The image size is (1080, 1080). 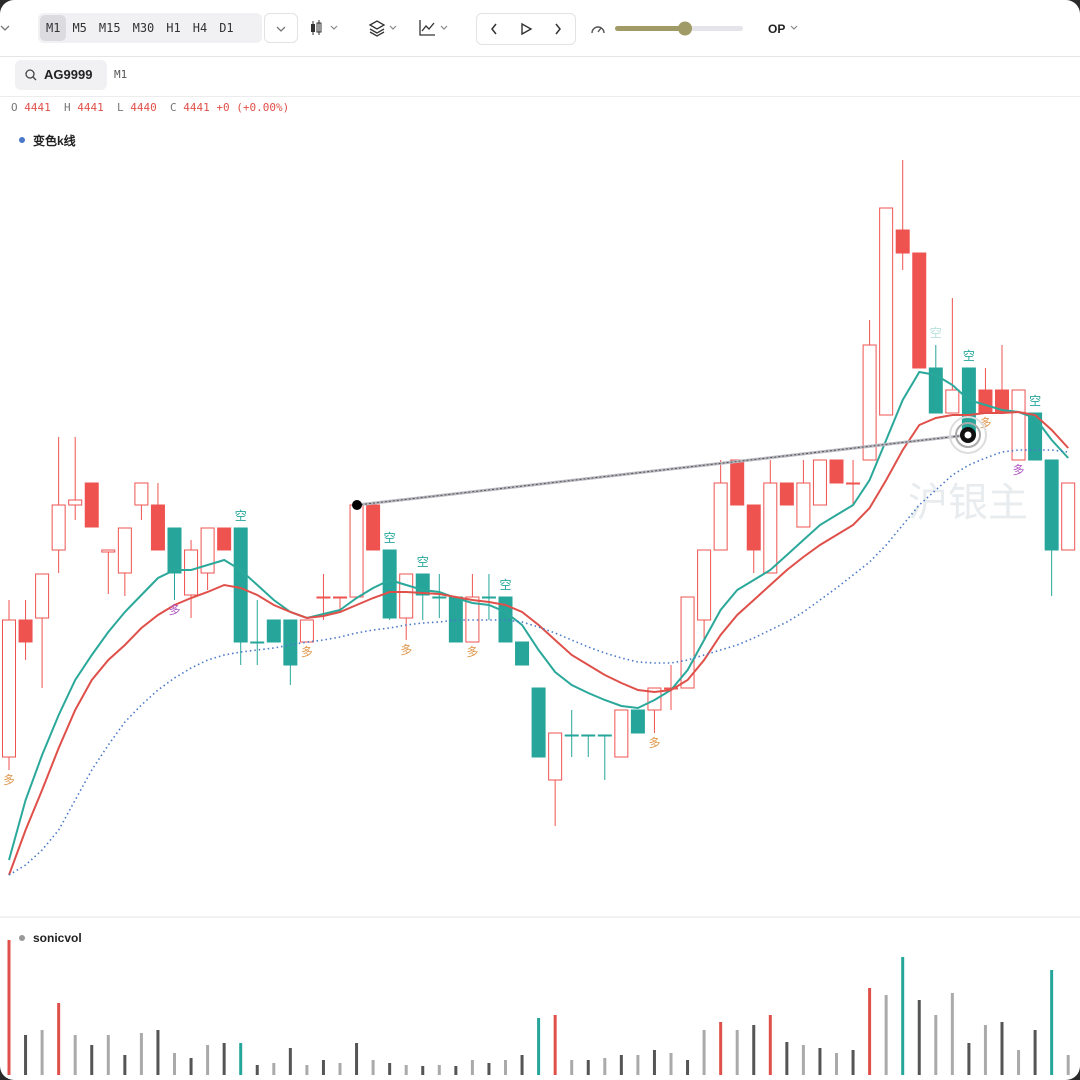 What do you see at coordinates (6, 28) in the screenshot?
I see `collapse-icon` at bounding box center [6, 28].